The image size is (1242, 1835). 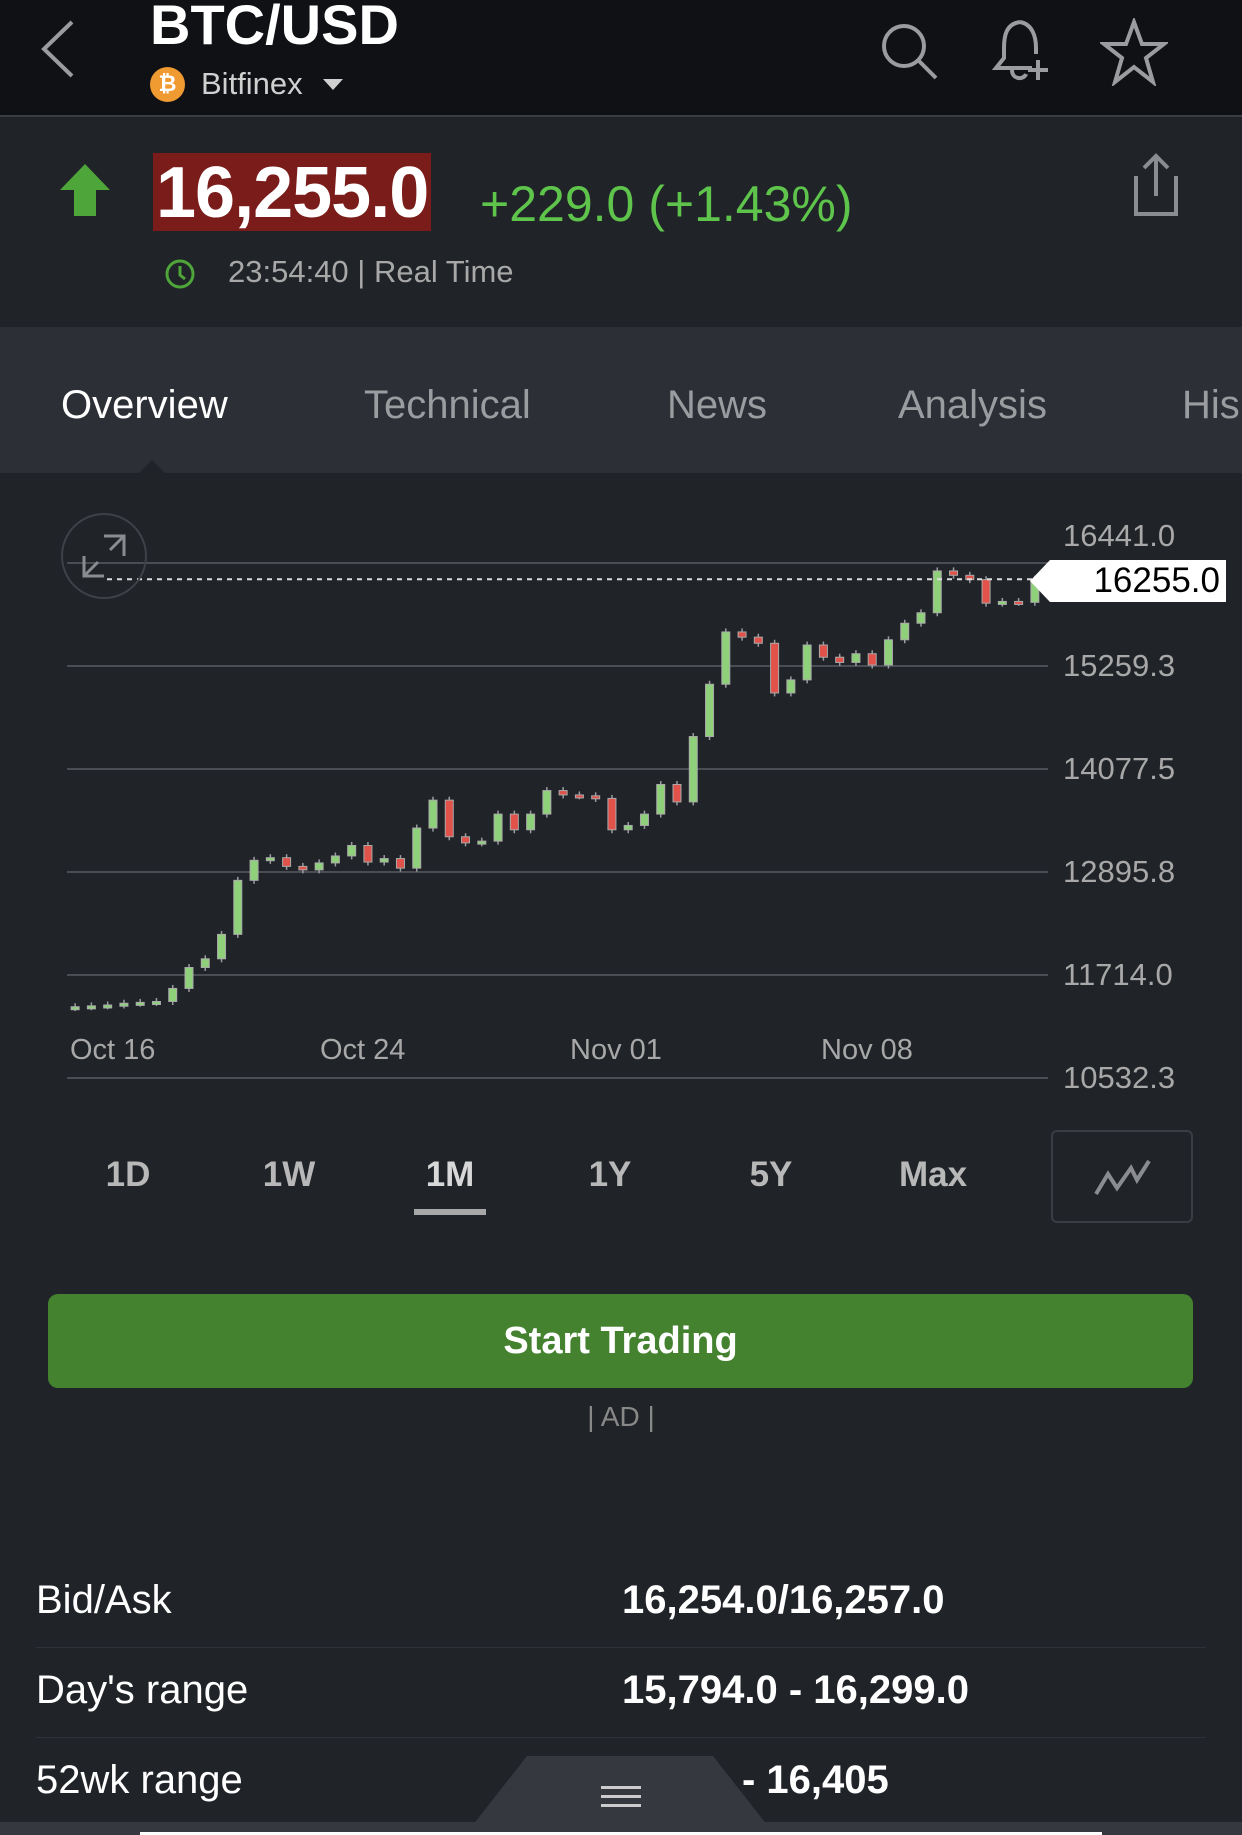 I want to click on y-tick-label: 14077.5, so click(x=1119, y=768).